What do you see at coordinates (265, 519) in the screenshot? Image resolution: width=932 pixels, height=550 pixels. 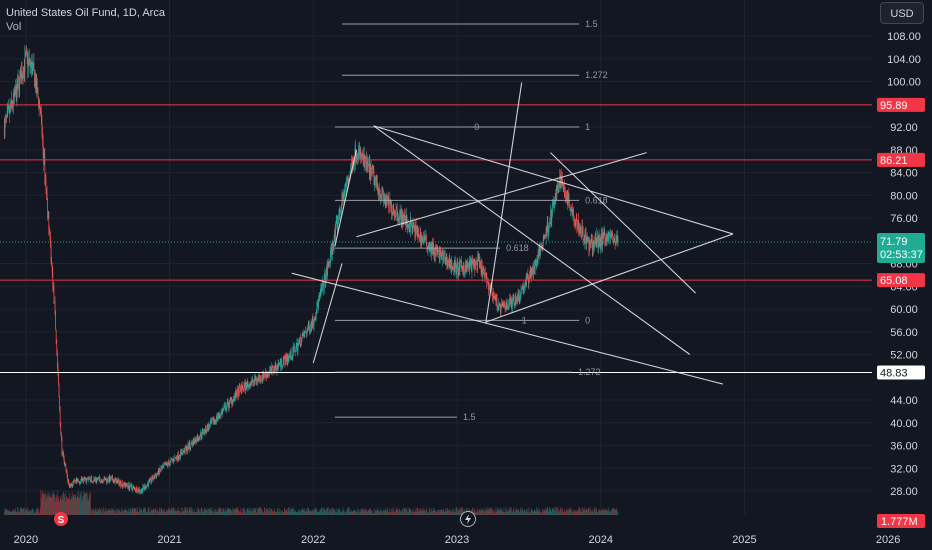 I see `chart-icons: S` at bounding box center [265, 519].